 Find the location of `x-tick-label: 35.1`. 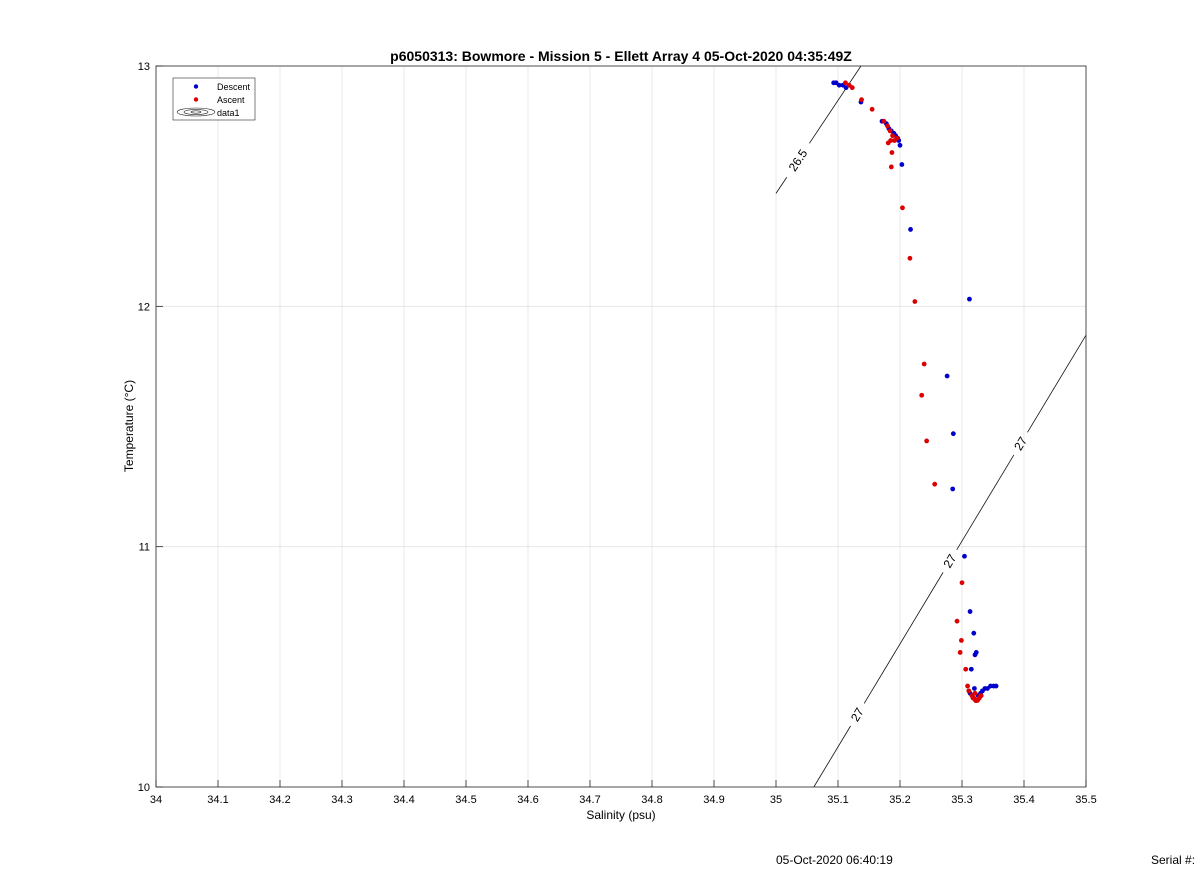

x-tick-label: 35.1 is located at coordinates (837, 800).